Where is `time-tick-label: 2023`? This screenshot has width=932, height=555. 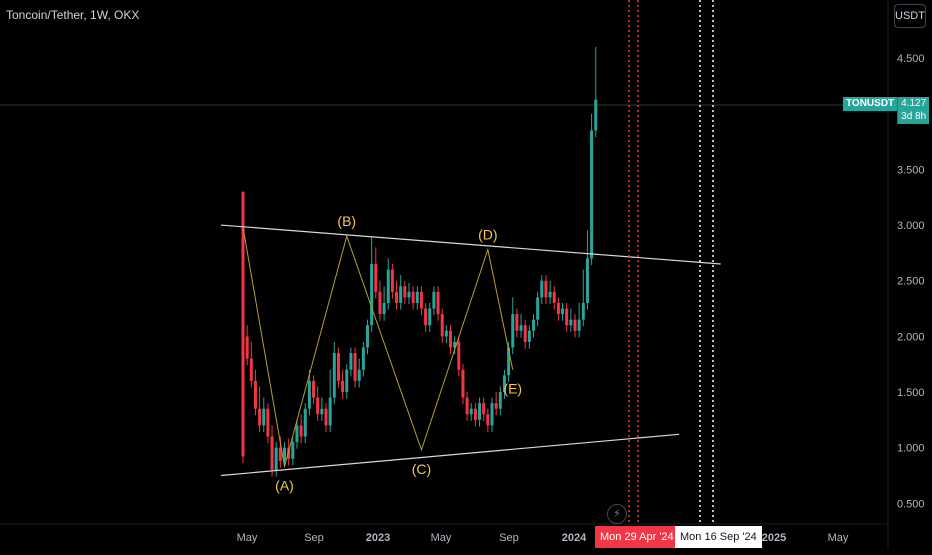
time-tick-label: 2023 is located at coordinates (378, 538).